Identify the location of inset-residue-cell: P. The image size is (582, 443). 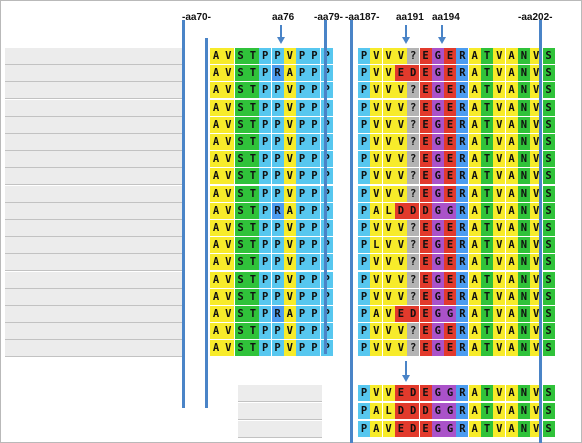
(364, 429).